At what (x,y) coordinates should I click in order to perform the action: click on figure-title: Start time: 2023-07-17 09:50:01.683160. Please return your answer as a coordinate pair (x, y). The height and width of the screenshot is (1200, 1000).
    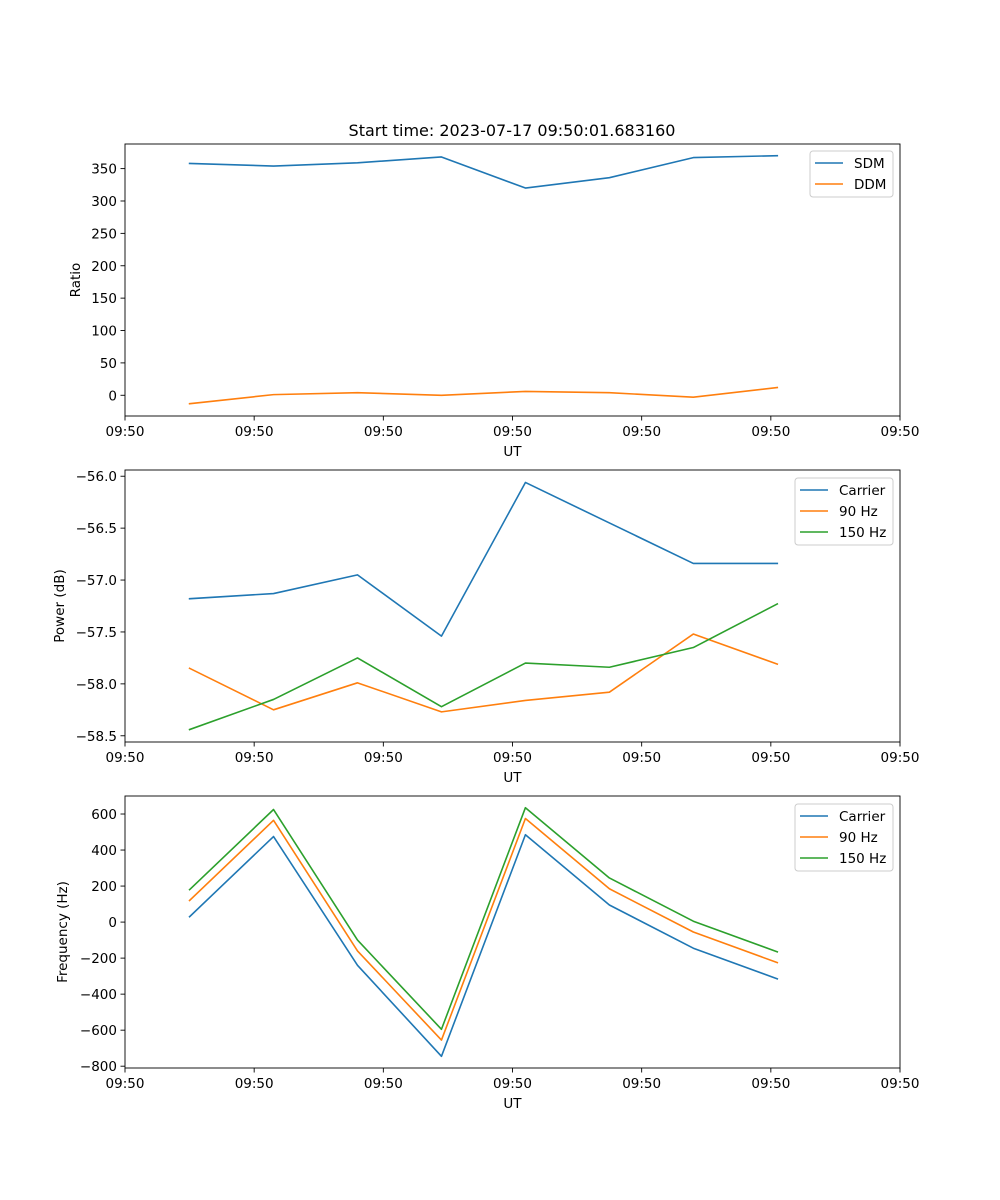
    Looking at the image, I should click on (512, 130).